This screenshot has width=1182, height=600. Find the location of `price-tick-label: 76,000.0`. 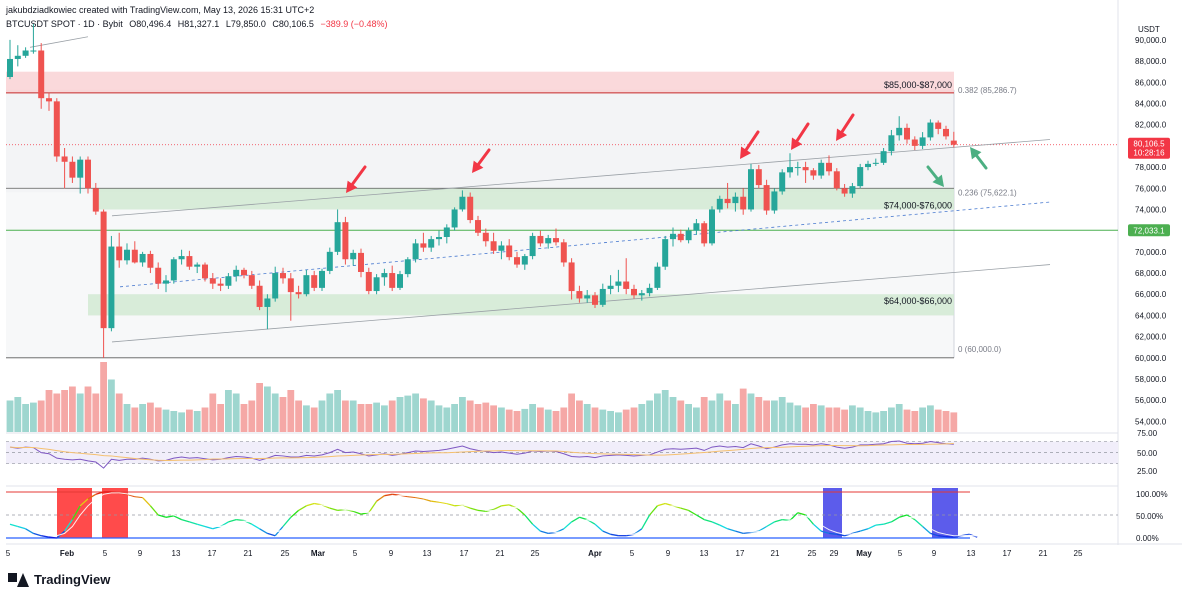

price-tick-label: 76,000.0 is located at coordinates (1151, 188).